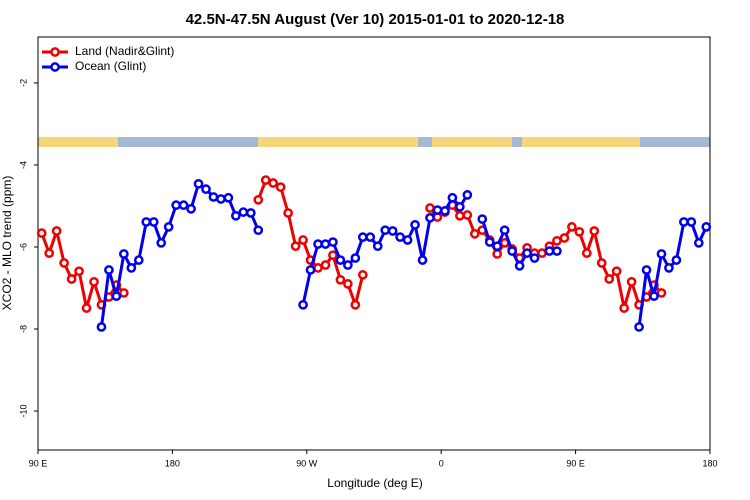  Describe the element at coordinates (124, 51) in the screenshot. I see `legend-label: Land (Nadir&Glint)` at that location.